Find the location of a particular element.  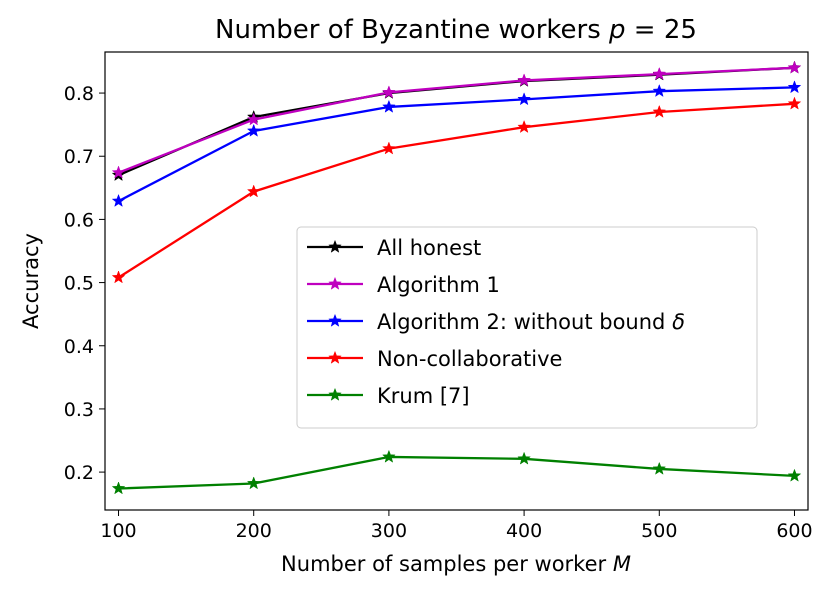

x-tick-label: 300 is located at coordinates (389, 531).